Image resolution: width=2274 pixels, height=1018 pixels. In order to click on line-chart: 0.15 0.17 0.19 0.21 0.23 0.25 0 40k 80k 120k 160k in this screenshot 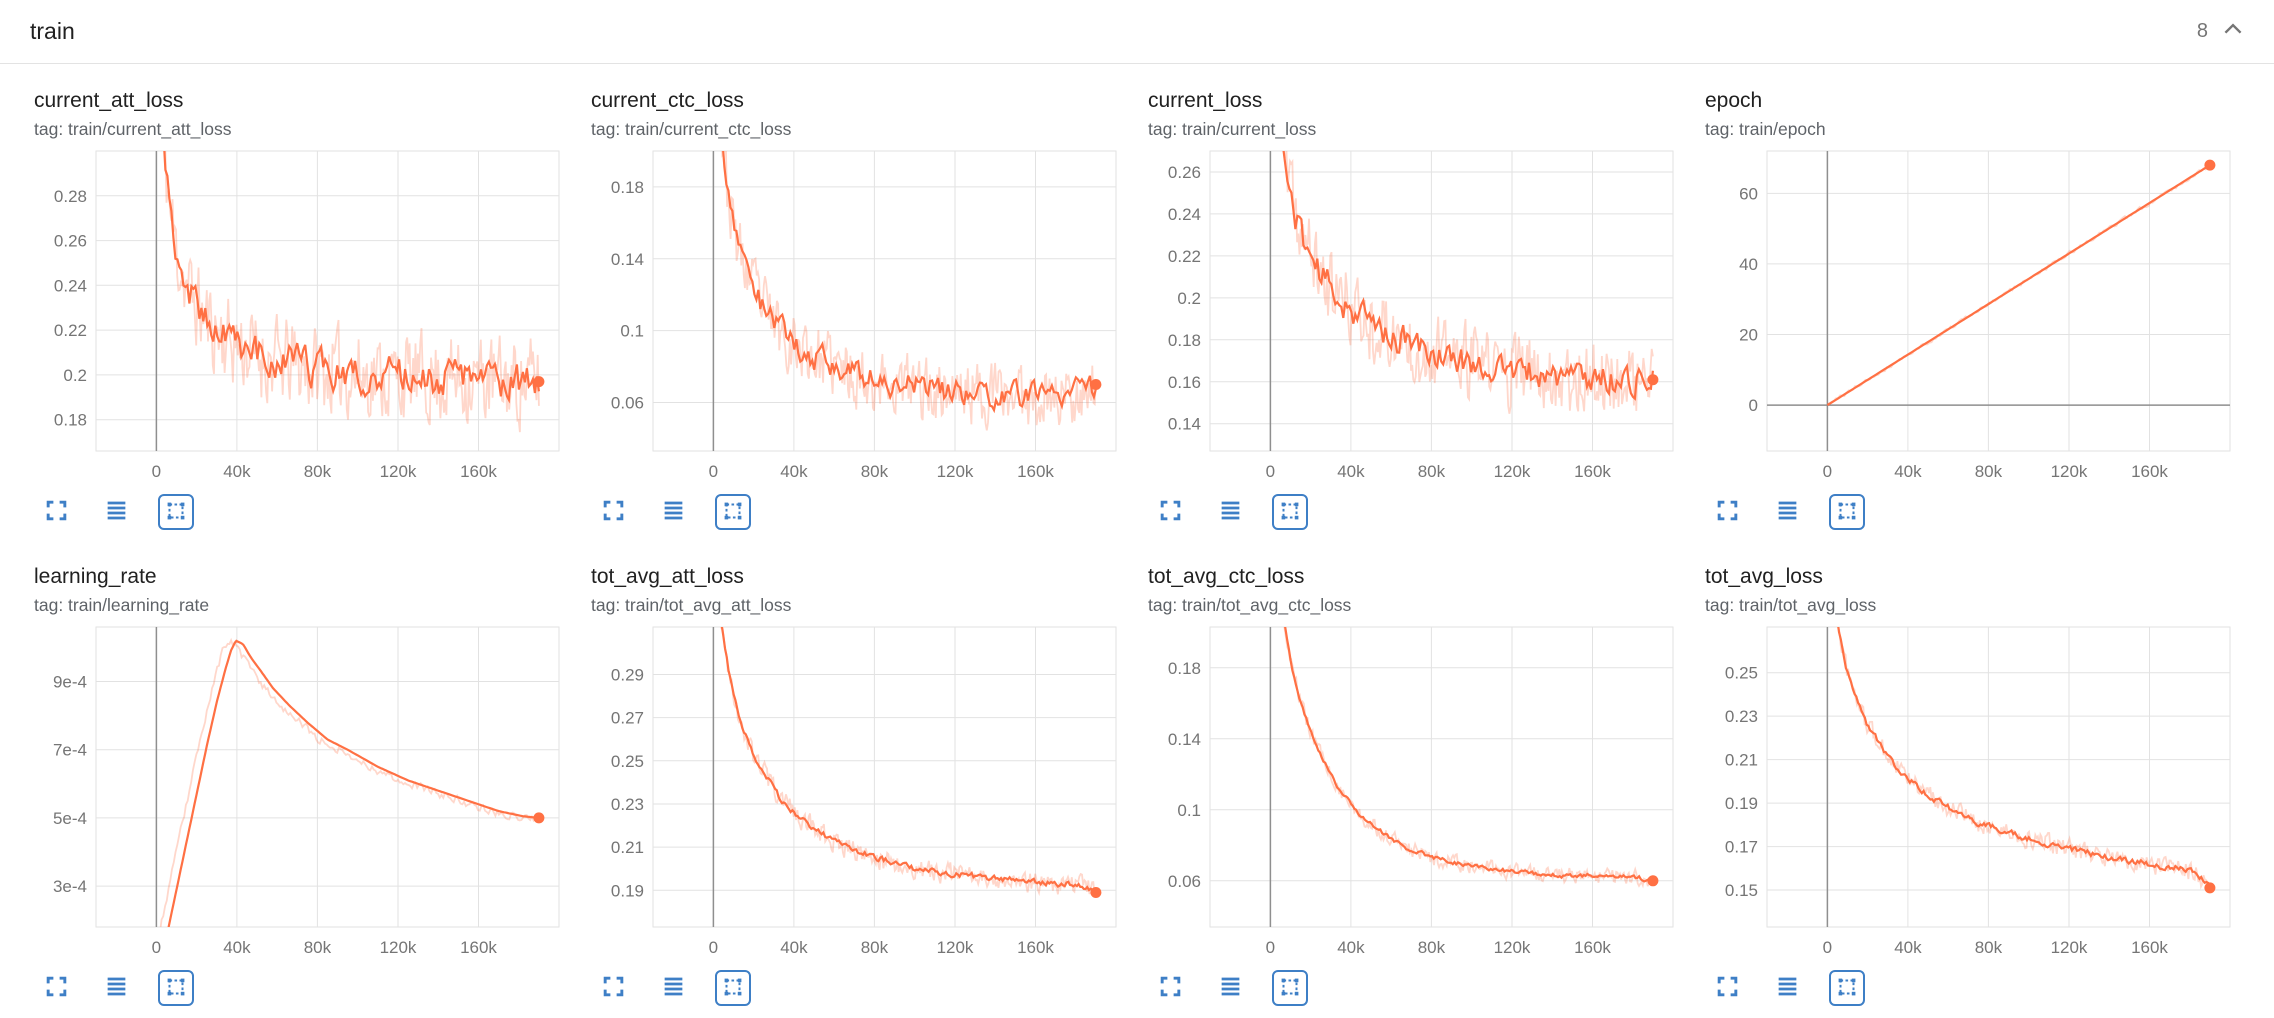, I will do `click(1972, 792)`.